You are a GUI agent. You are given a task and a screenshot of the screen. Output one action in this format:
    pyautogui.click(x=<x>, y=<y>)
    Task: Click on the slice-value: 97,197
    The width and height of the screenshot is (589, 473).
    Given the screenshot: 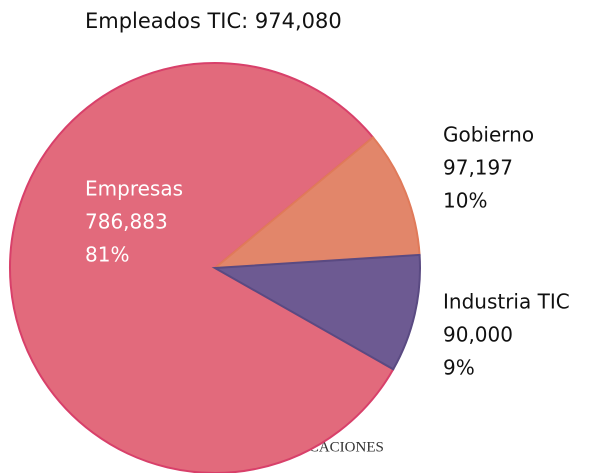 What is the action you would take?
    pyautogui.click(x=478, y=168)
    